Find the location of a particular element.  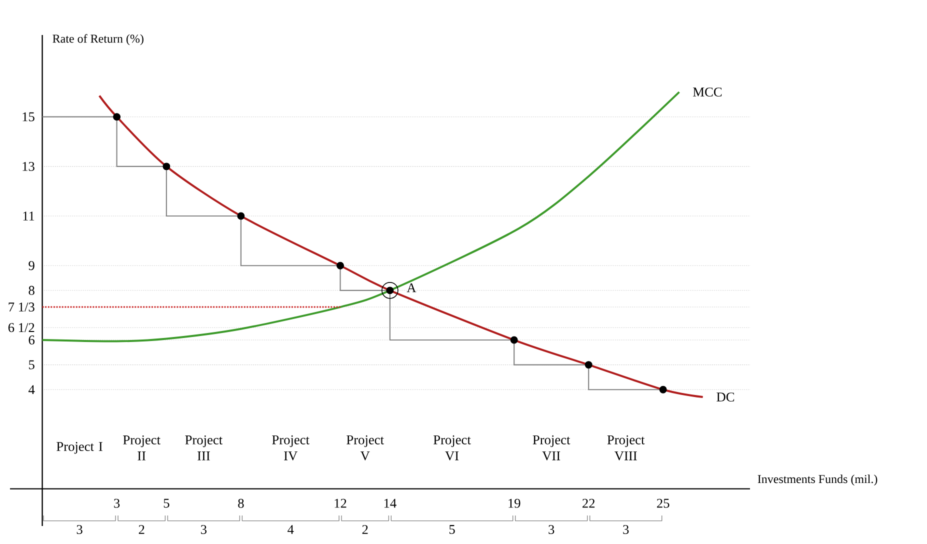

annotation: A is located at coordinates (411, 287).